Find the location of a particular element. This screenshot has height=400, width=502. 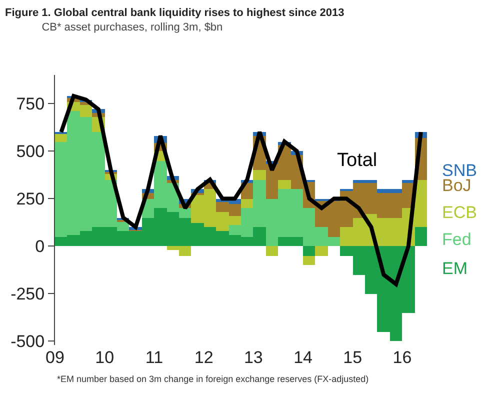

x-tick-label: 14 is located at coordinates (303, 357).